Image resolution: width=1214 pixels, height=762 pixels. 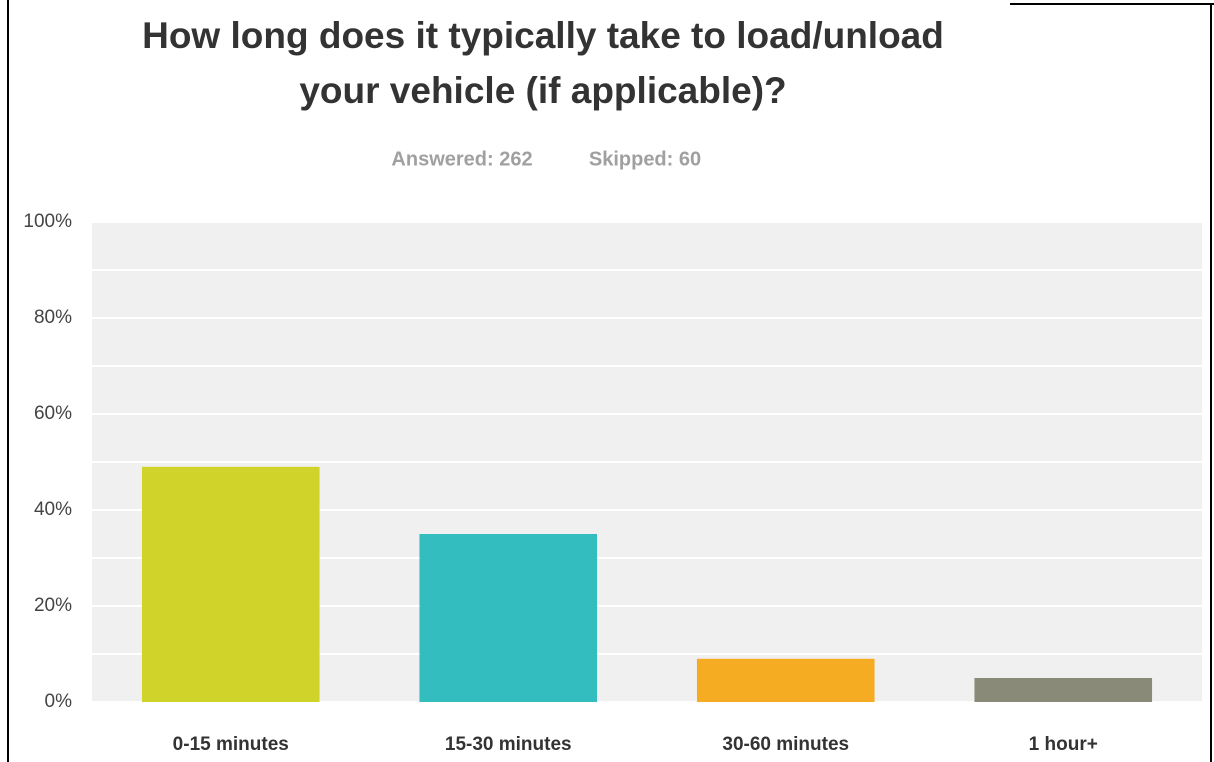 What do you see at coordinates (645, 159) in the screenshot?
I see `subtitle: Skipped: 60` at bounding box center [645, 159].